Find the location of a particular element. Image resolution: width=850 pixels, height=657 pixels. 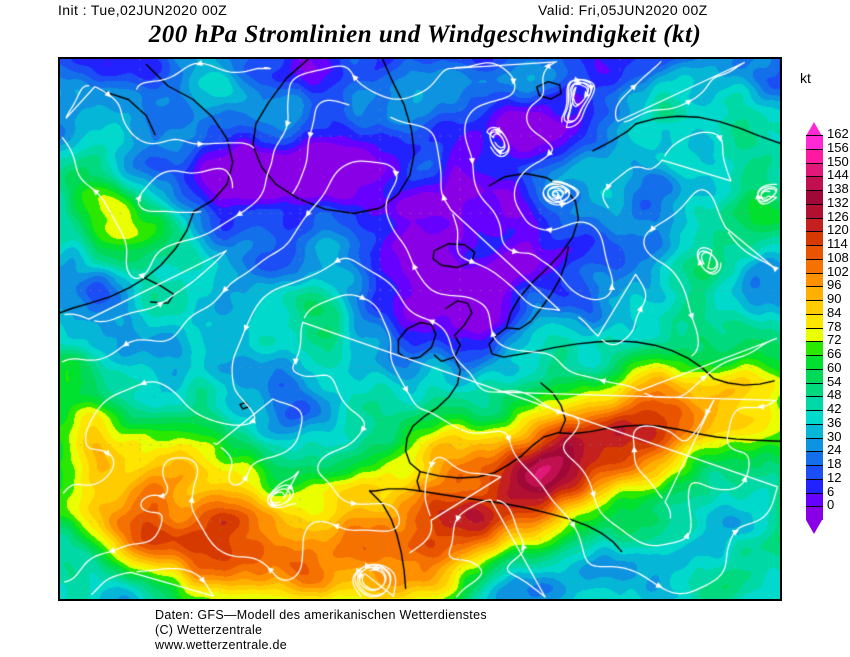

footer-line-copy: (C) Wetterzentrale is located at coordinates (209, 630).